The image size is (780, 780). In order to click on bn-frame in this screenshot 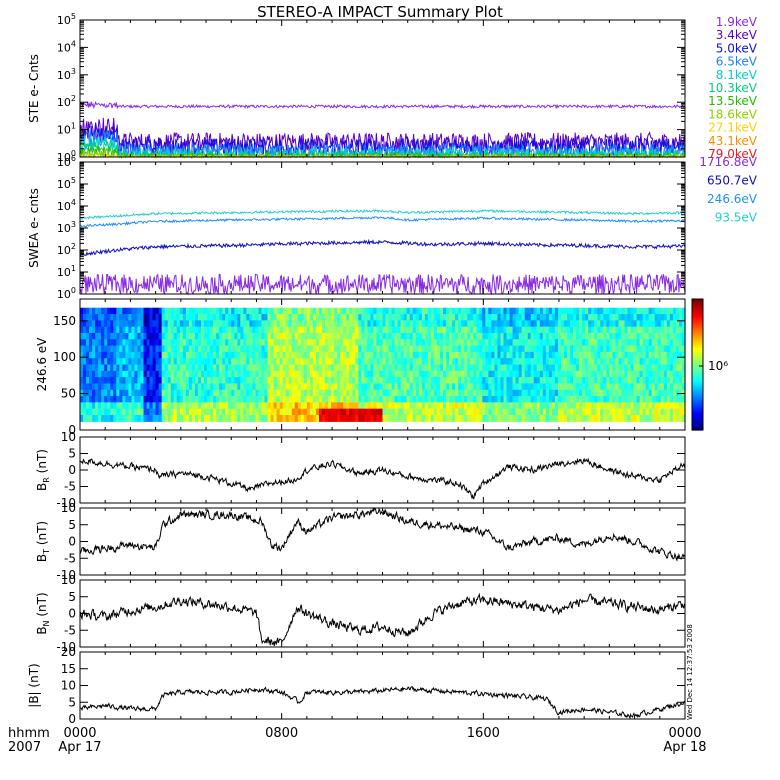, I will do `click(382, 613)`.